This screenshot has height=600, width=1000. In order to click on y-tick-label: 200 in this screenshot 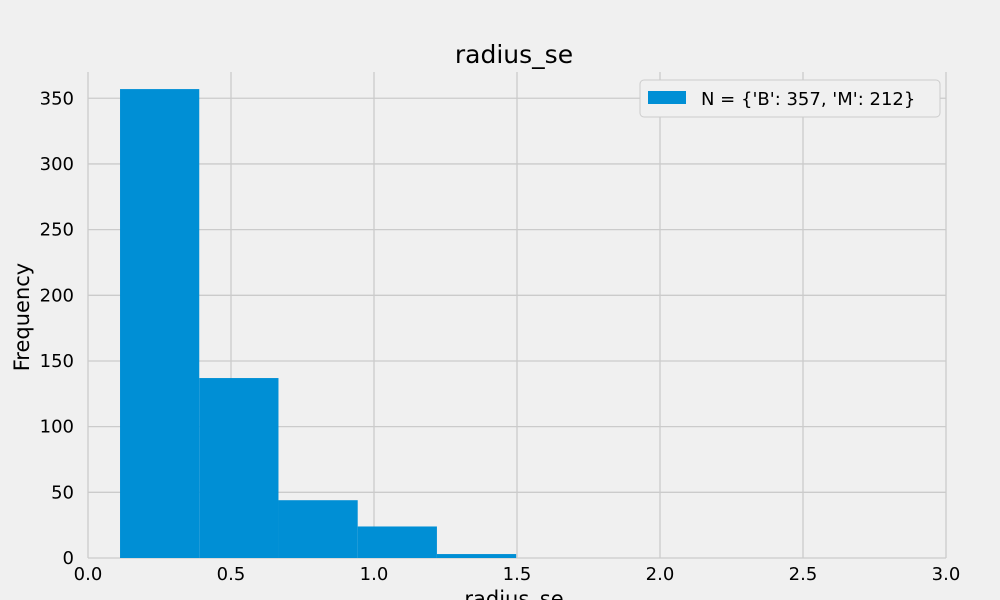, I will do `click(57, 295)`.